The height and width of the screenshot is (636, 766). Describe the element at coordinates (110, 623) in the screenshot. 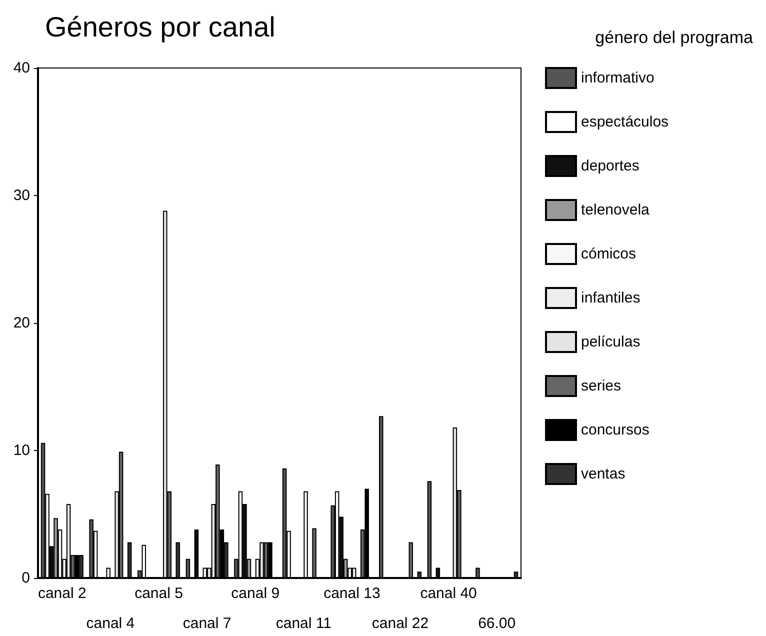

I see `x-tick-label: canal 4` at that location.